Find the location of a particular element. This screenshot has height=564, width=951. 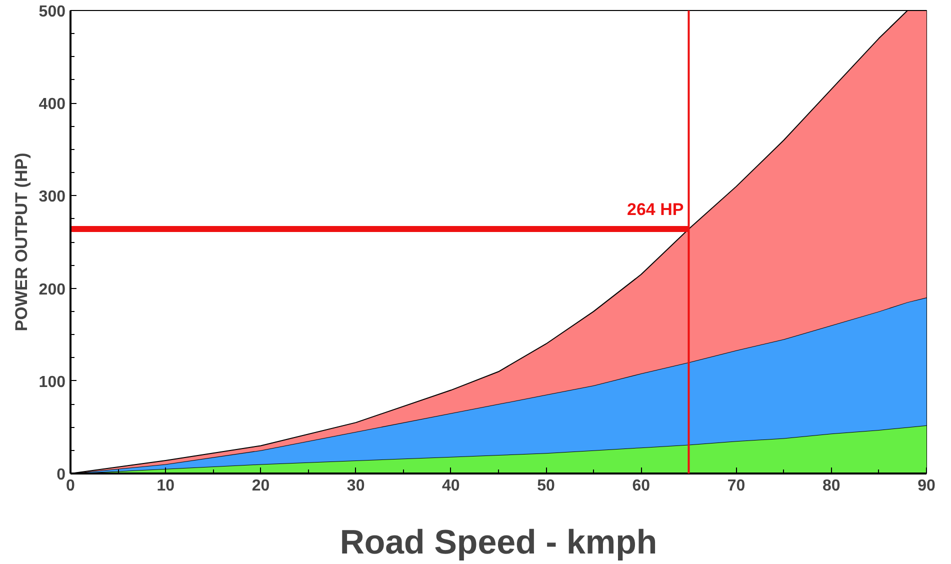

y-tick-label: 100 is located at coordinates (52, 382).